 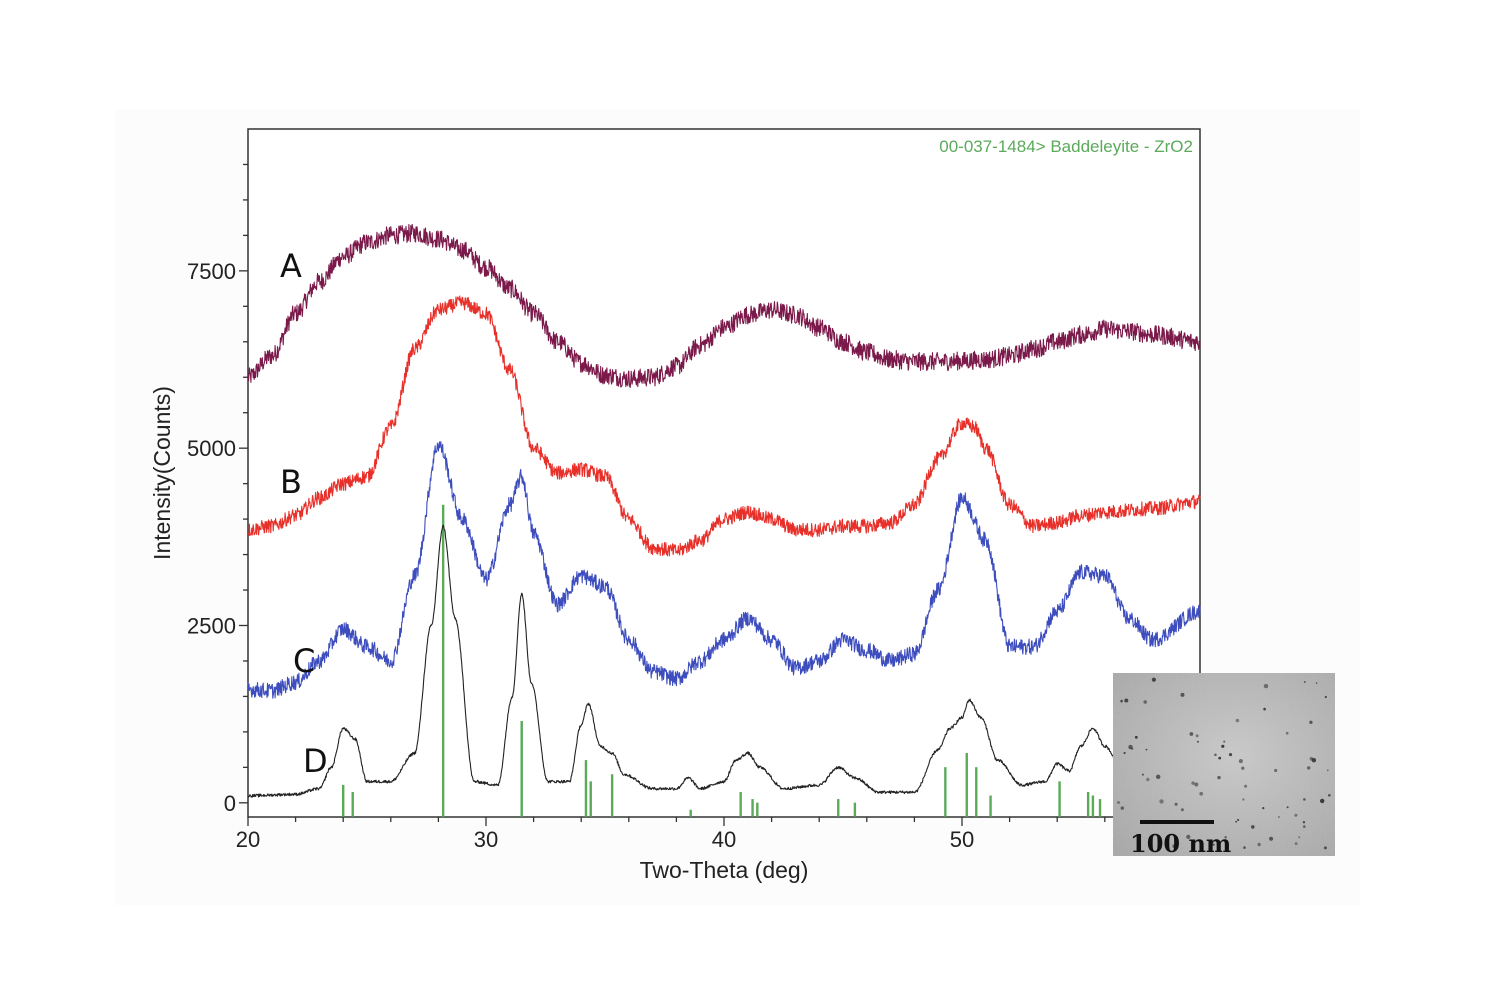 What do you see at coordinates (486, 839) in the screenshot?
I see `x-tick-label: 30` at bounding box center [486, 839].